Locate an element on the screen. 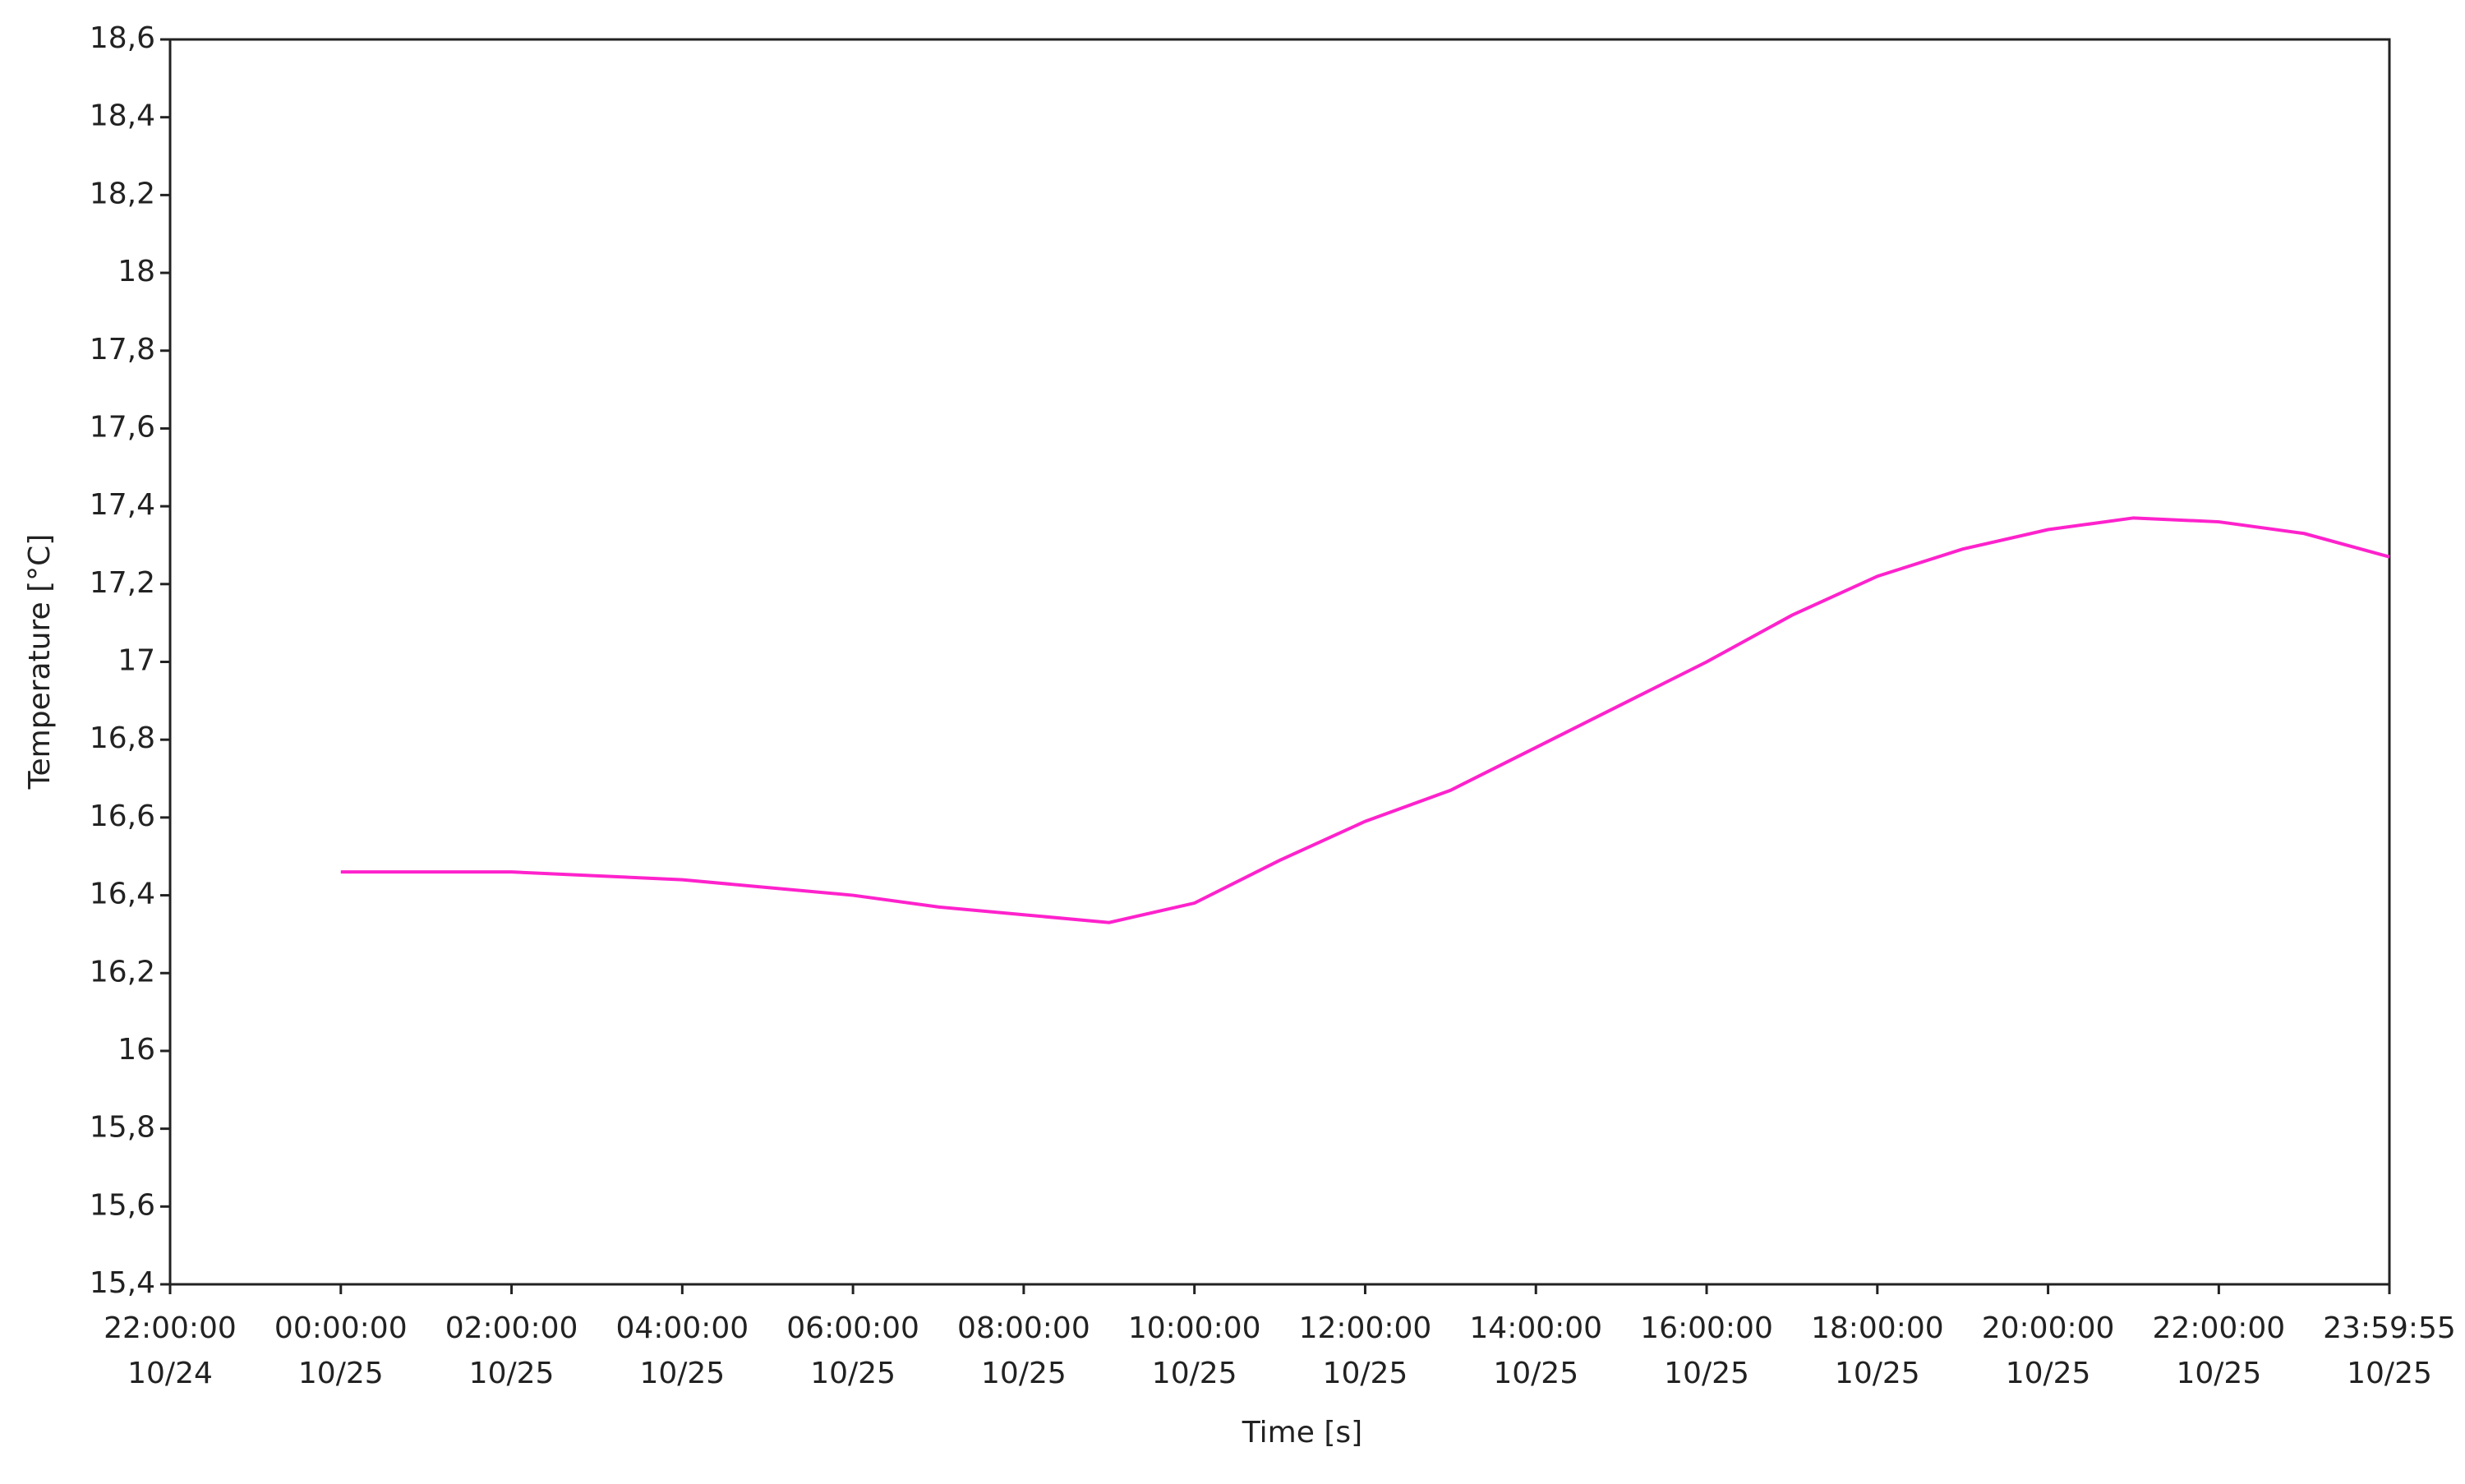 This screenshot has width=2465, height=1484. x-tick-label: 12:00:00 is located at coordinates (1366, 1328).